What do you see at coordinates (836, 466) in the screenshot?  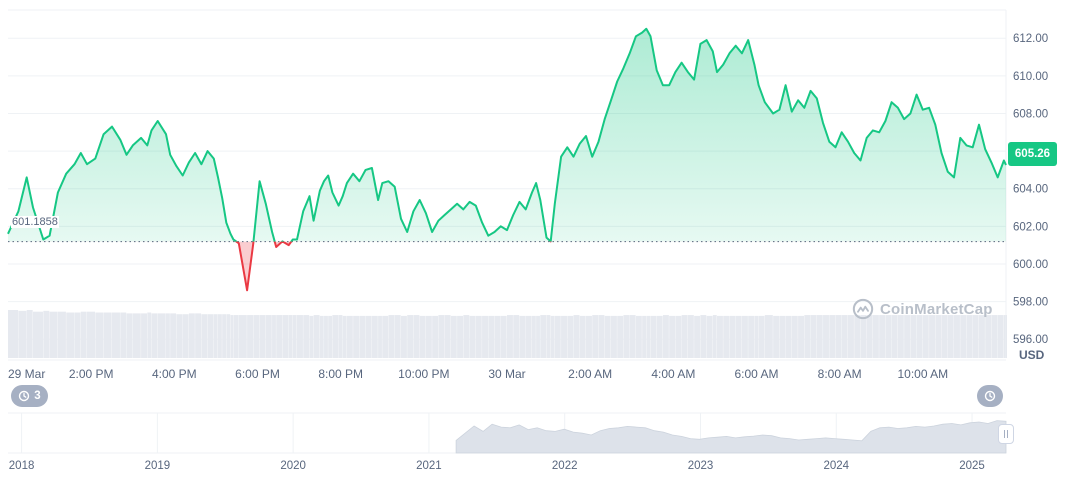 I see `navigator-year-label: 2024` at bounding box center [836, 466].